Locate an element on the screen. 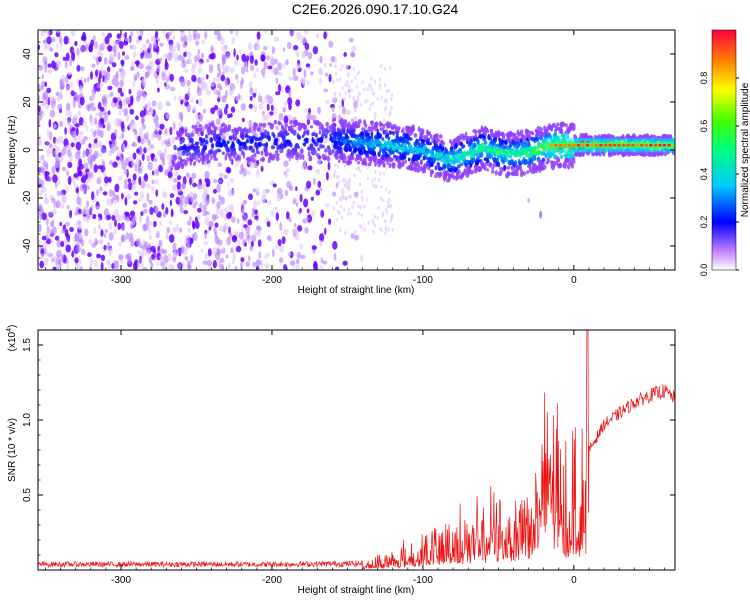 Image resolution: width=750 pixels, height=600 pixels. spectrogram-hotspot is located at coordinates (646, 145).